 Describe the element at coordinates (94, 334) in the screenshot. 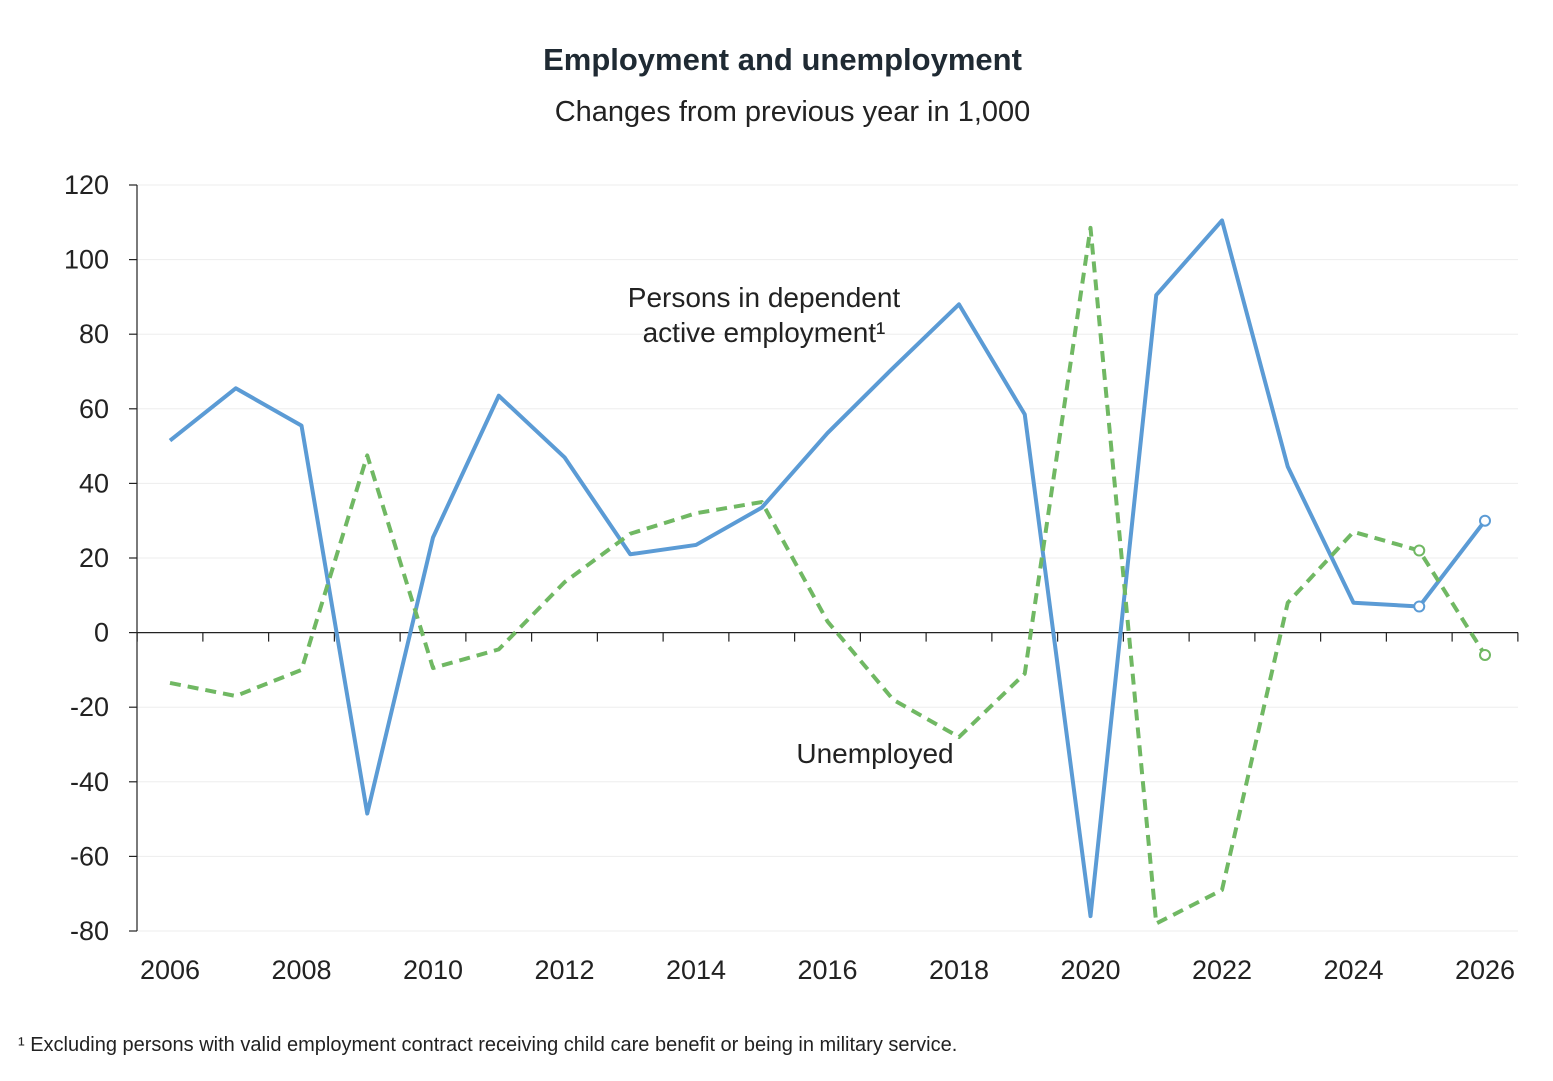

I see `y-tick-label: 80` at that location.